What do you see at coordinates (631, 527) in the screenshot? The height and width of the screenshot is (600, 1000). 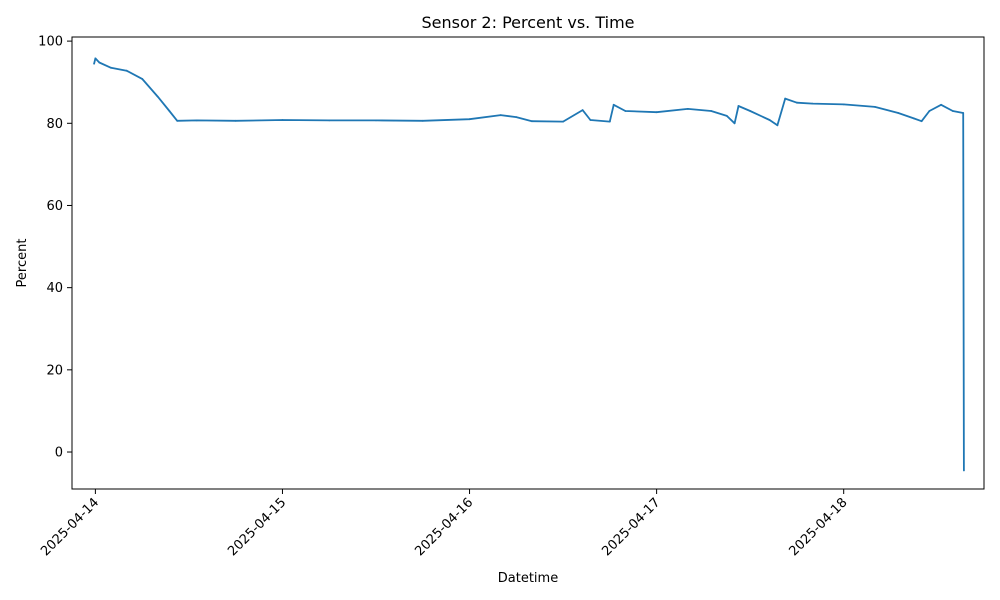 I see `x-tick-label: 2025-04-17` at bounding box center [631, 527].